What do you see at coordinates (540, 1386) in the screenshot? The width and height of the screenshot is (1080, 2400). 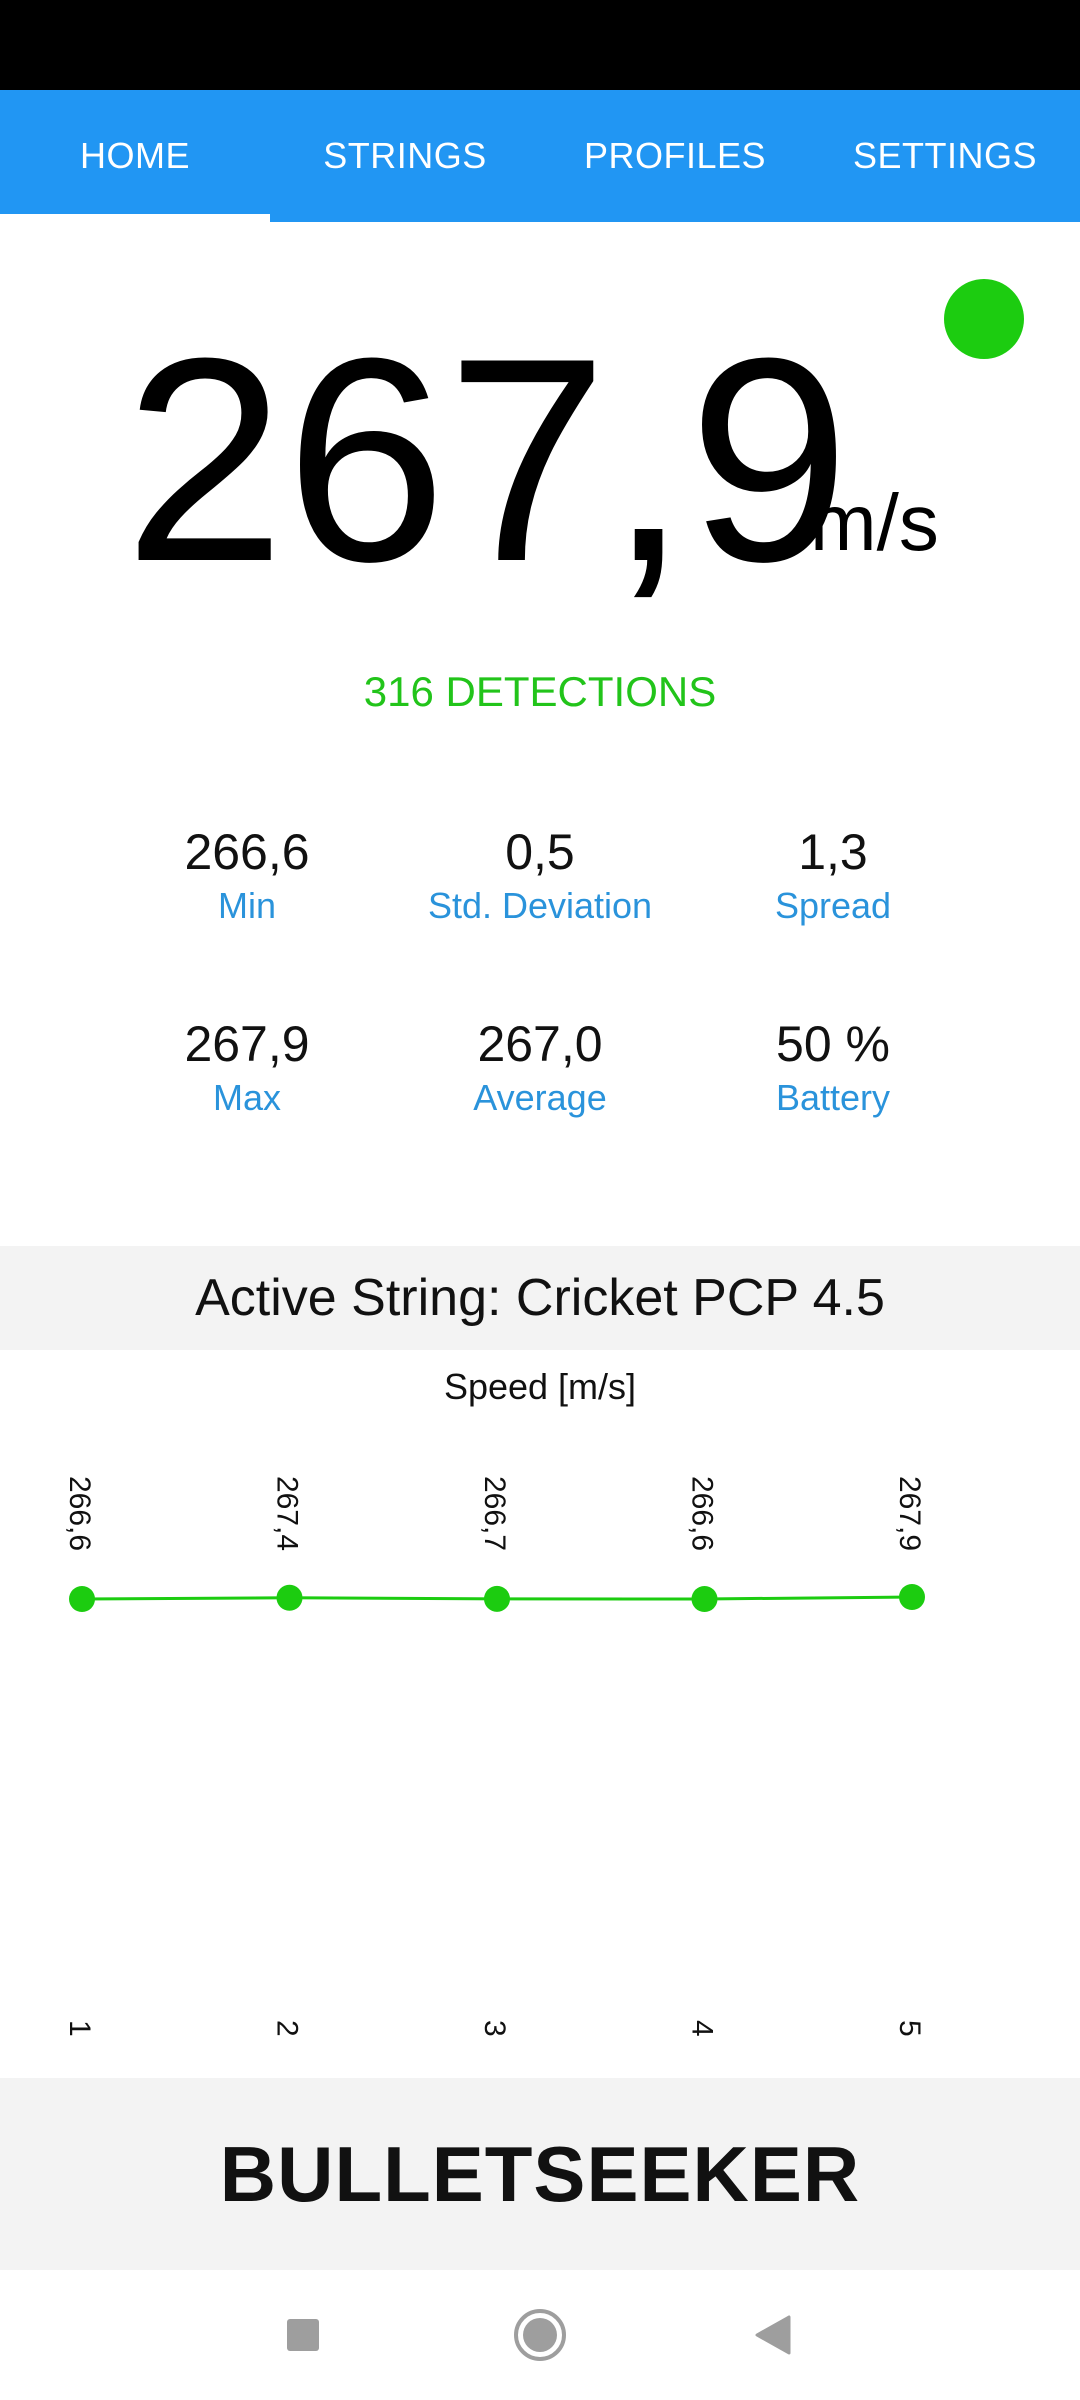 I see `chart-title: Speed [m/s]` at bounding box center [540, 1386].